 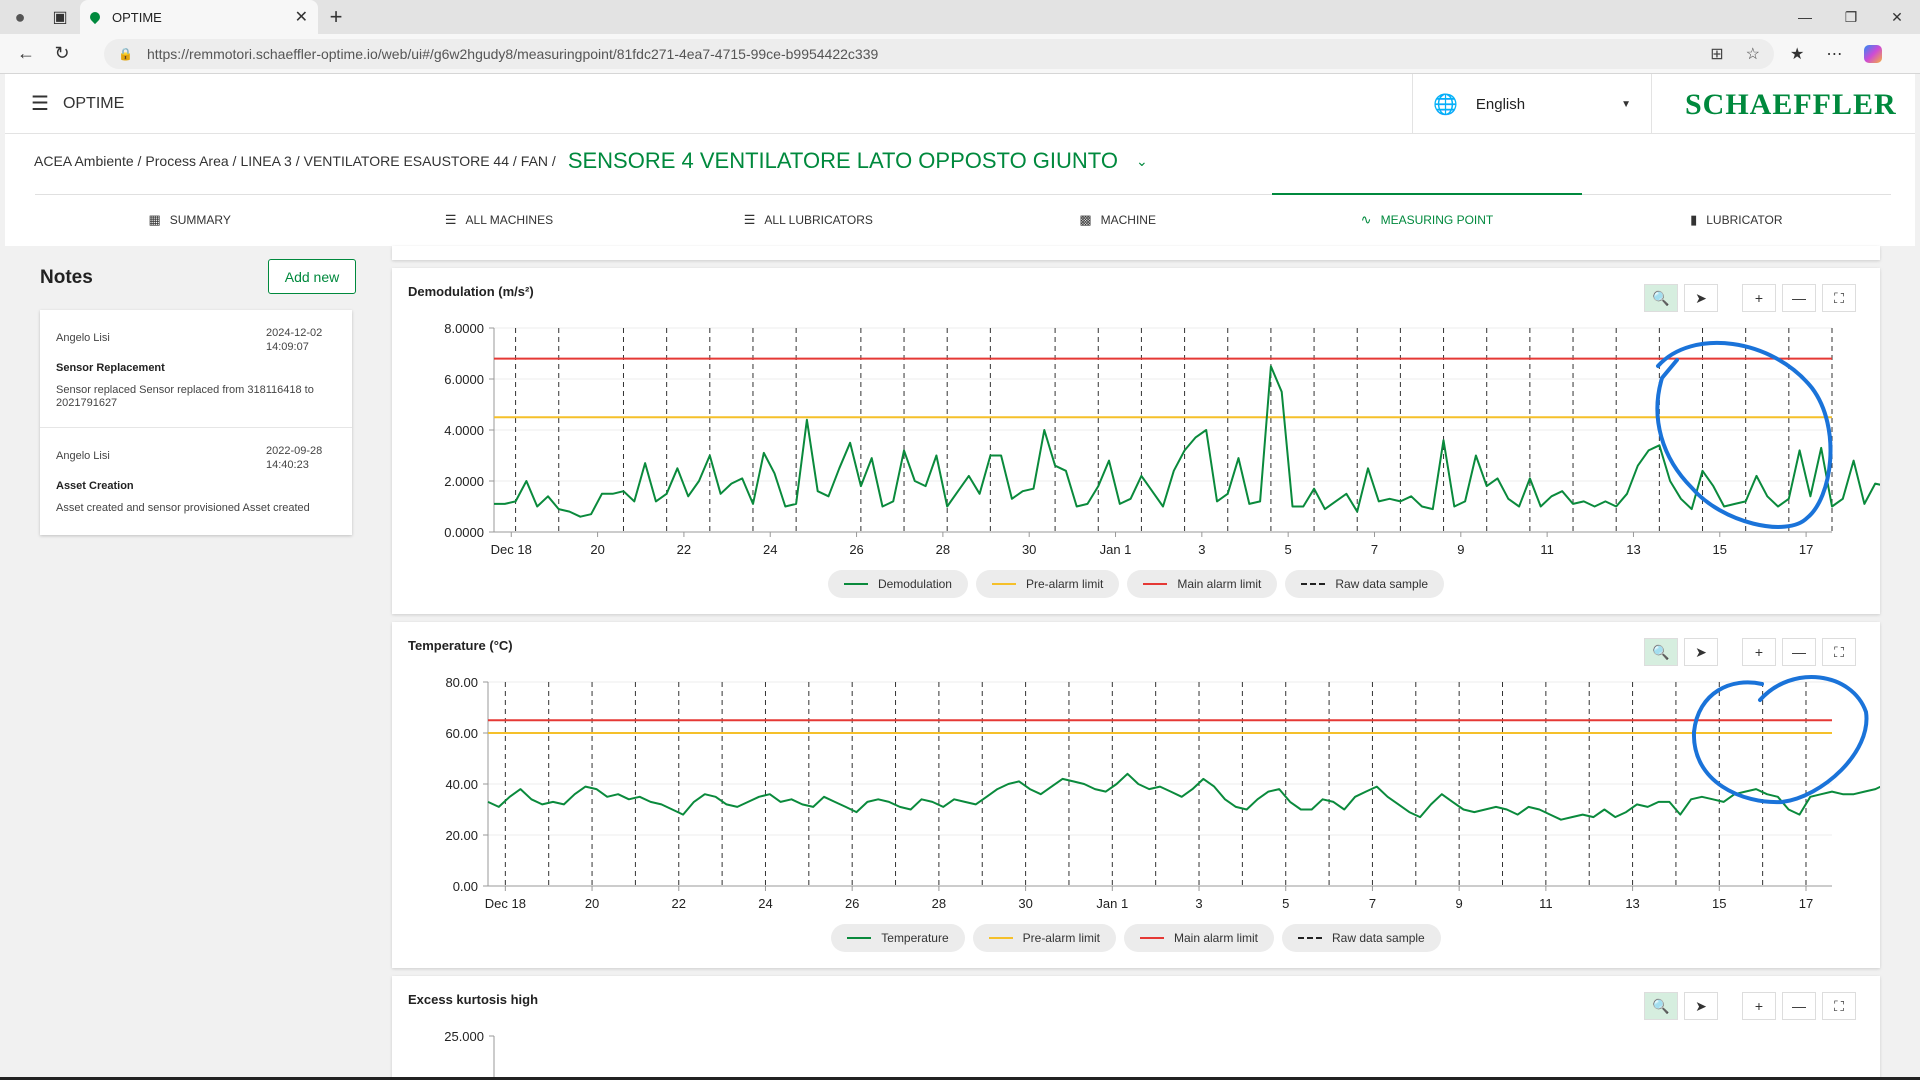 What do you see at coordinates (26, 53) in the screenshot?
I see `back-icon: ←` at bounding box center [26, 53].